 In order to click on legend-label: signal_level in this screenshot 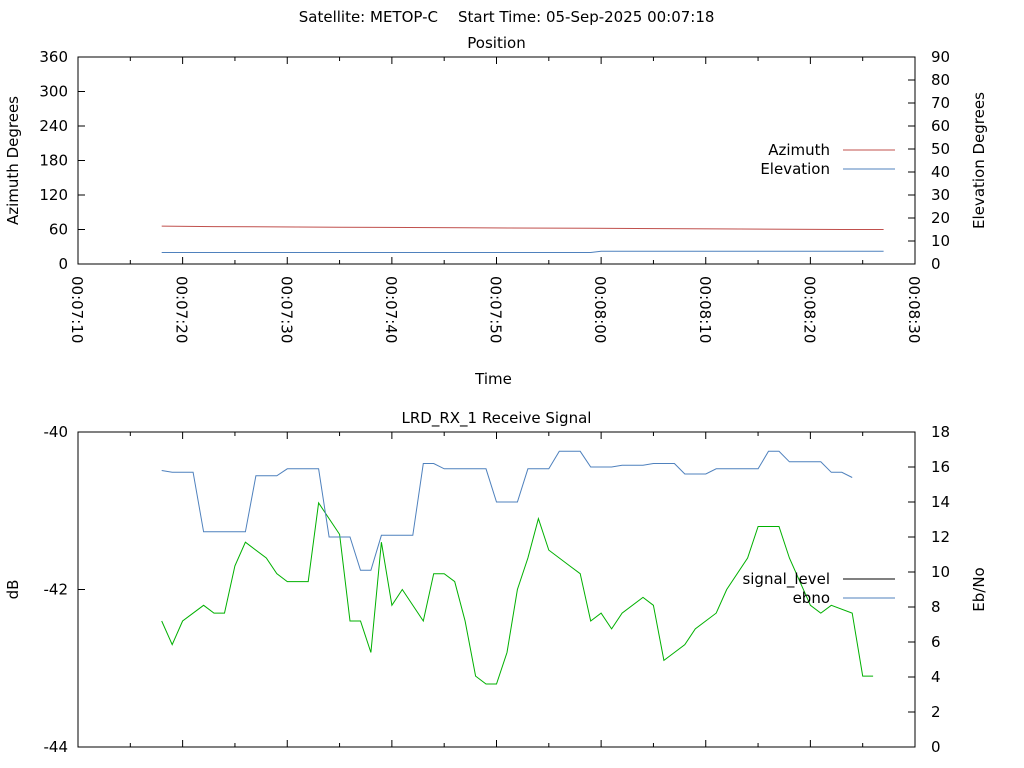, I will do `click(786, 579)`.